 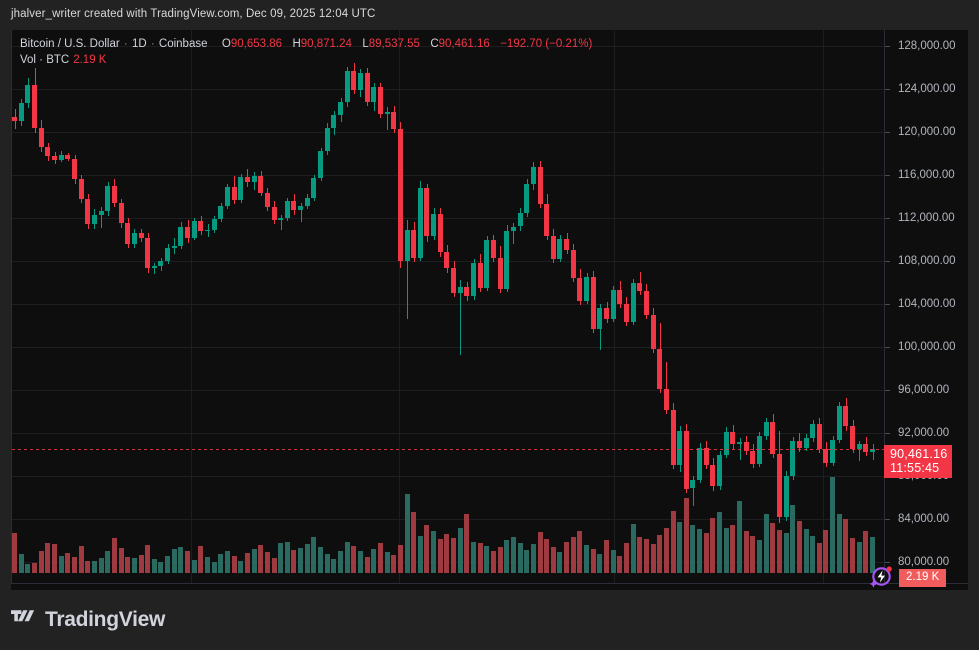 What do you see at coordinates (887, 46) in the screenshot?
I see `price-axis-tick` at bounding box center [887, 46].